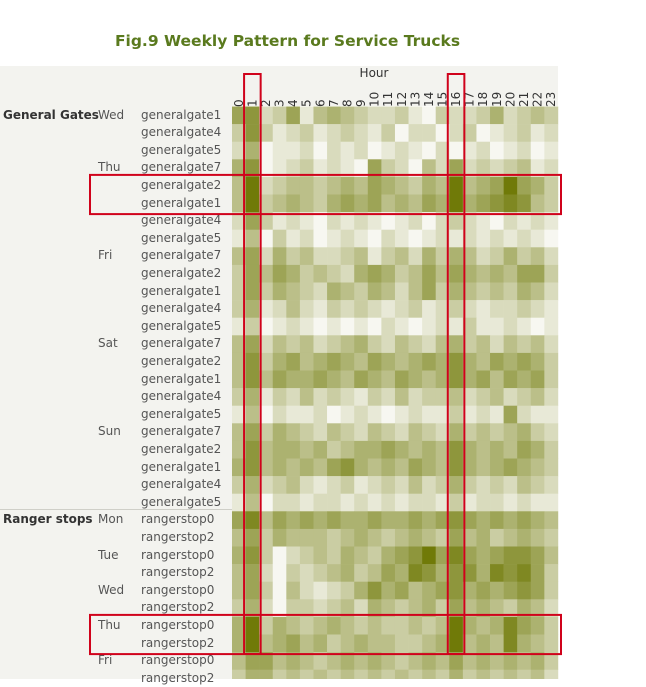 The width and height of the screenshot is (646, 687). What do you see at coordinates (181, 114) in the screenshot?
I see `row-name-label: generalgate1` at bounding box center [181, 114].